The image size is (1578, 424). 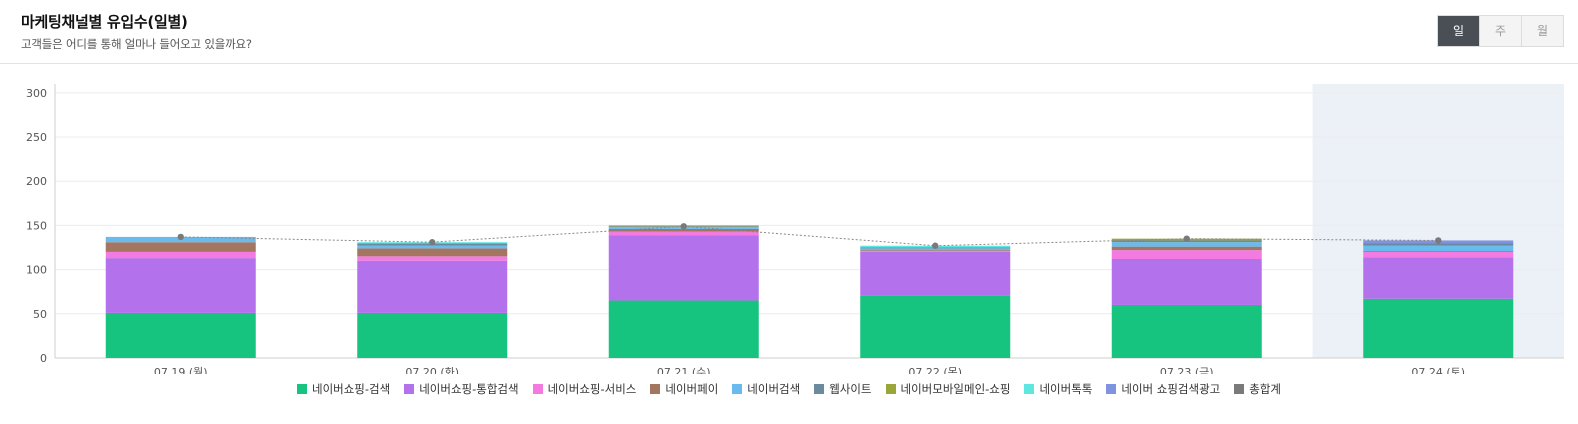 What do you see at coordinates (36, 181) in the screenshot?
I see `y-tick-label: 200` at bounding box center [36, 181].